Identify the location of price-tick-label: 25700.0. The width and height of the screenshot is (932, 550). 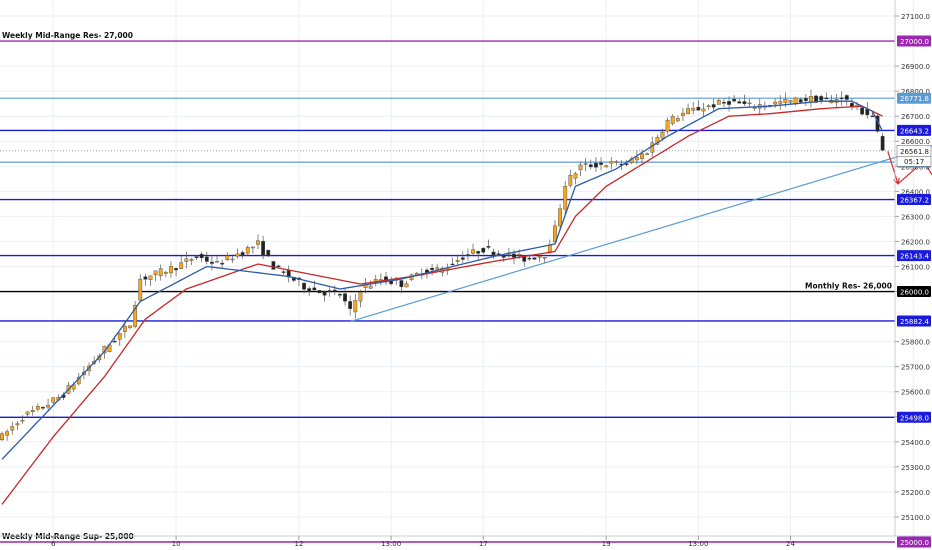
(915, 368).